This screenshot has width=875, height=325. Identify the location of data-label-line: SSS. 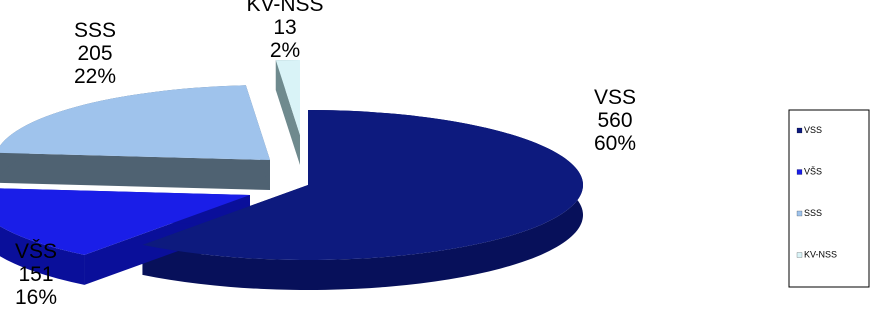
(95, 30).